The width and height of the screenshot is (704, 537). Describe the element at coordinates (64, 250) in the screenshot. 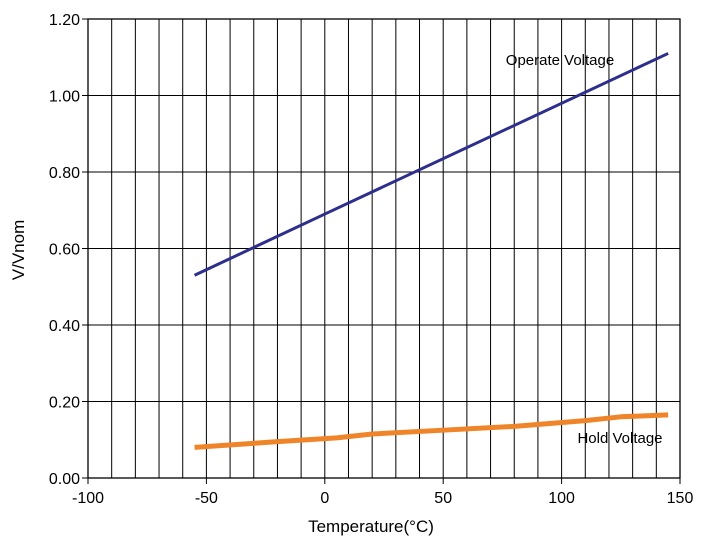

I see `y-tick-label: 0.60` at that location.